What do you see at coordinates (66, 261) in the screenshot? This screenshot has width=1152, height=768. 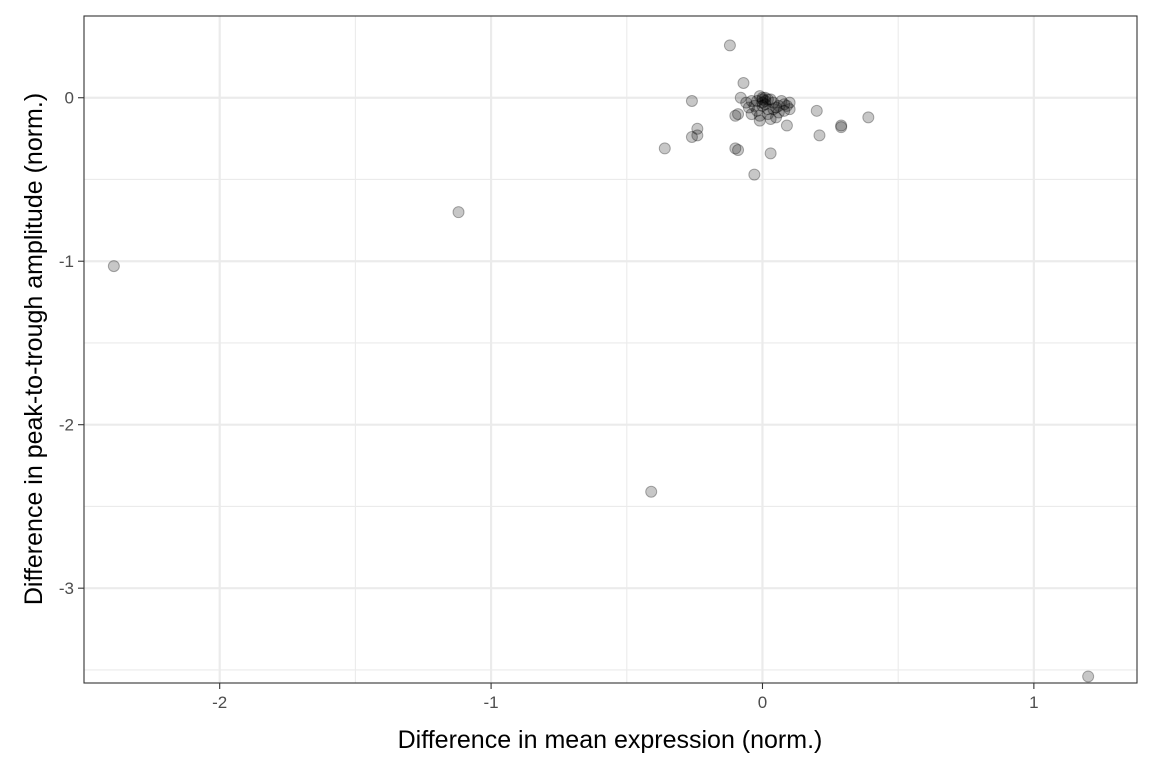 I see `y-tick-label: -1` at bounding box center [66, 261].